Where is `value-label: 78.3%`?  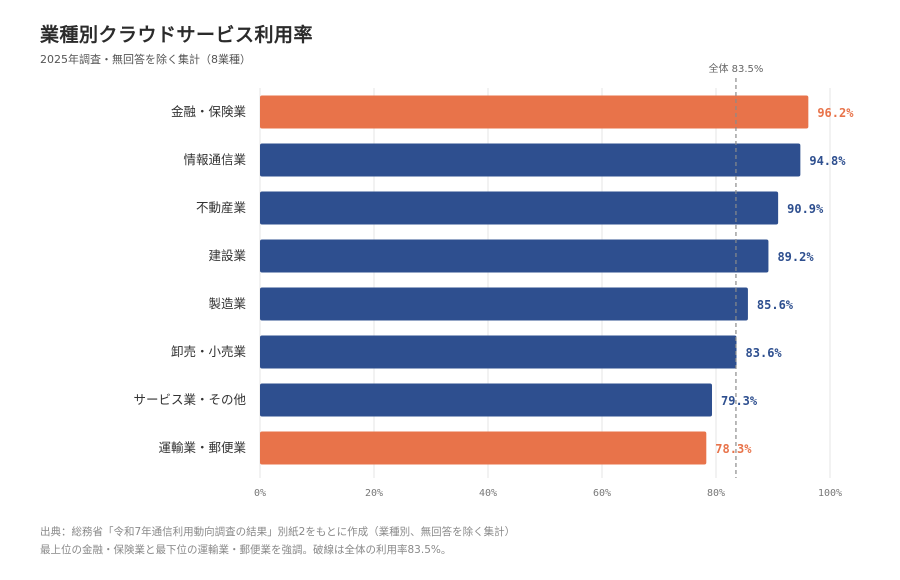
value-label: 78.3% is located at coordinates (733, 449).